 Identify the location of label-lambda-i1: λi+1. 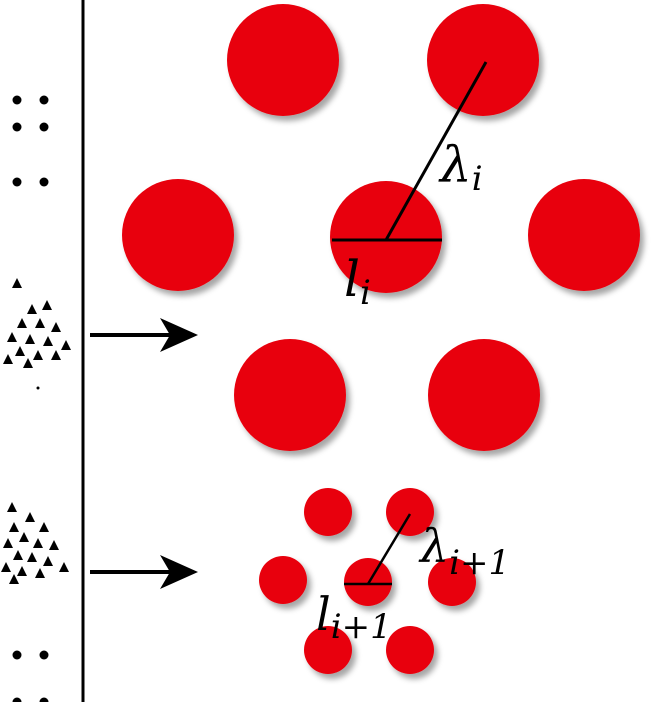
(464, 551).